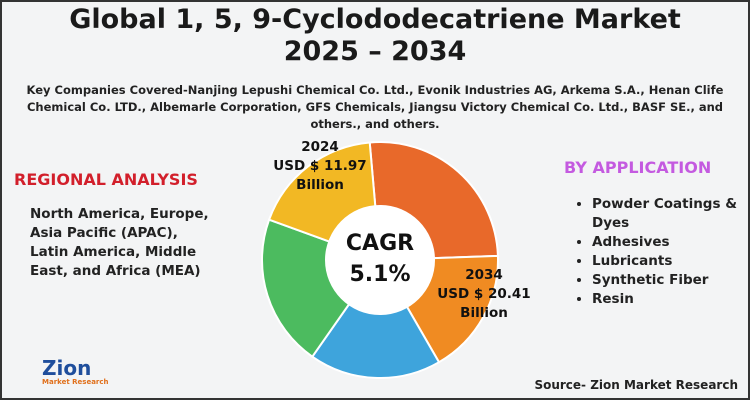  I want to click on application-heading: BY APPLICATION, so click(638, 167).